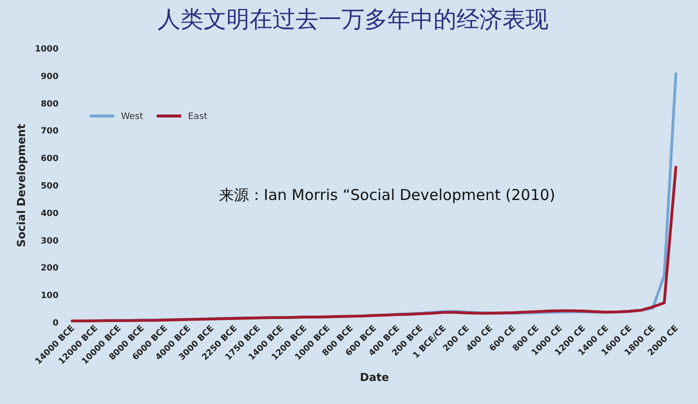  I want to click on y-tick-label: 200, so click(49, 269).